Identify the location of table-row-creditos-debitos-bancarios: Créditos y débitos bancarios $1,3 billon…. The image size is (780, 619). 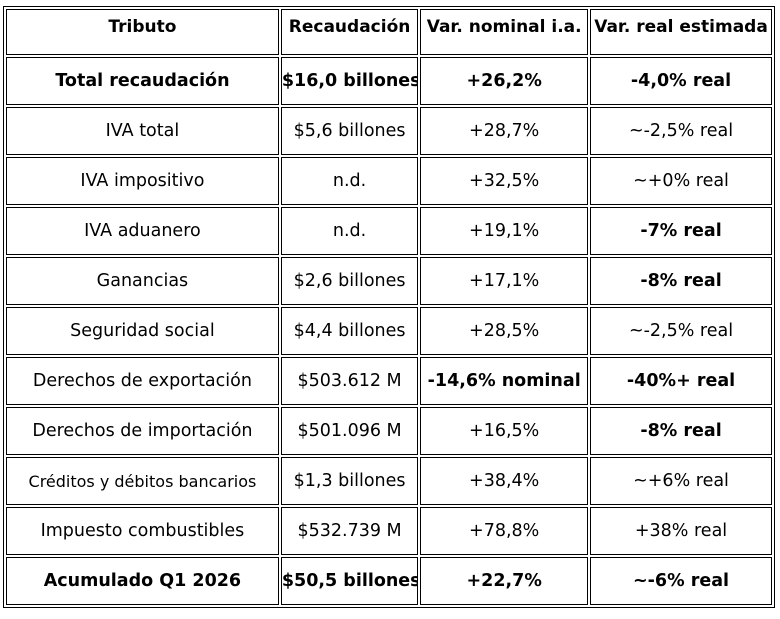
(389, 481).